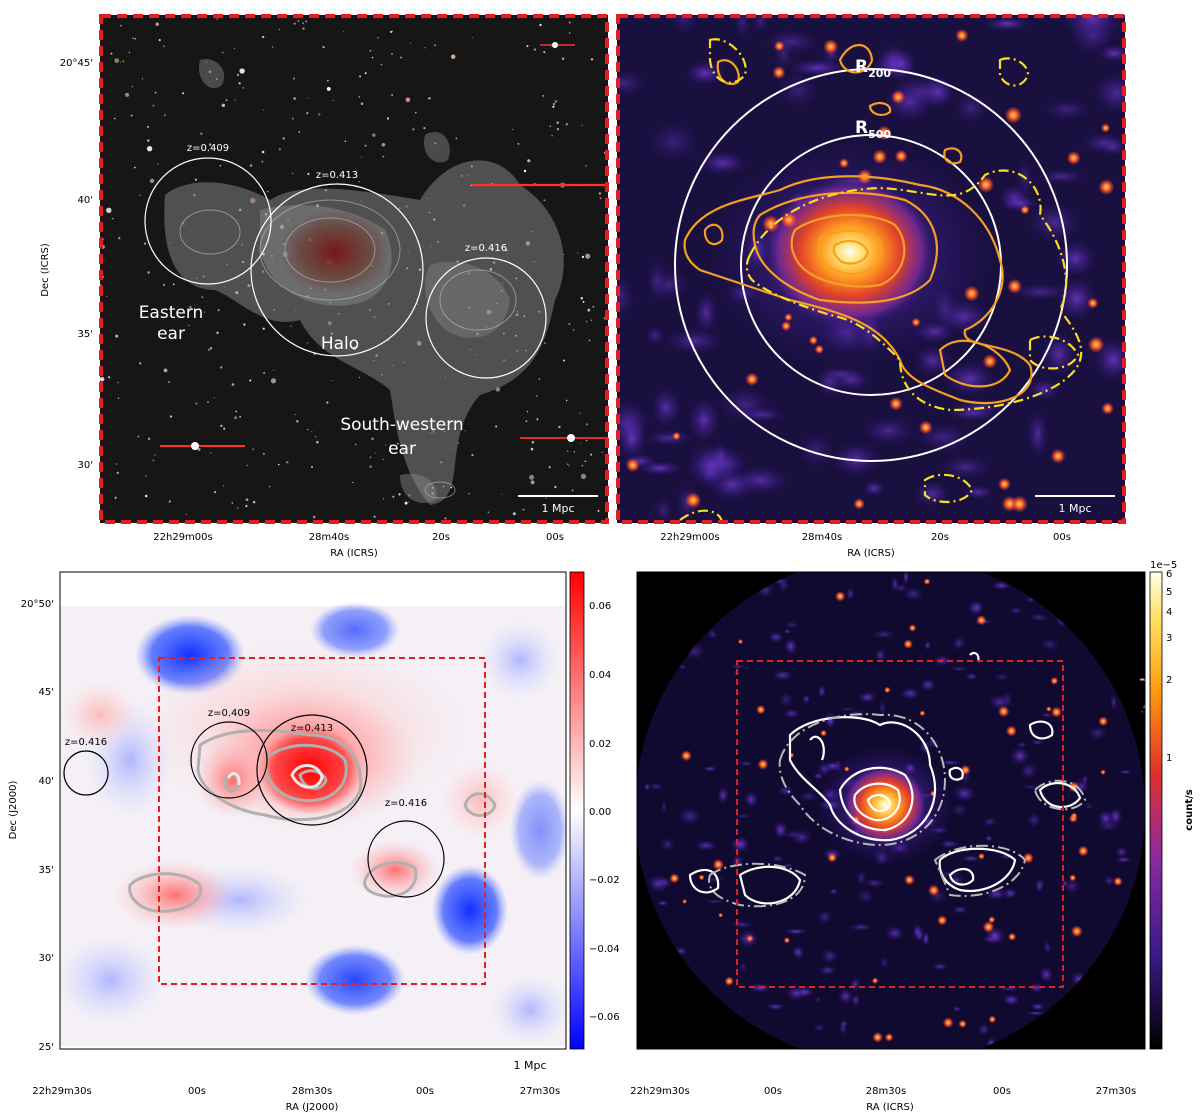 This screenshot has width=1200, height=1118. Describe the element at coordinates (76, 63) in the screenshot. I see `y-tick-label: 20°45'` at that location.